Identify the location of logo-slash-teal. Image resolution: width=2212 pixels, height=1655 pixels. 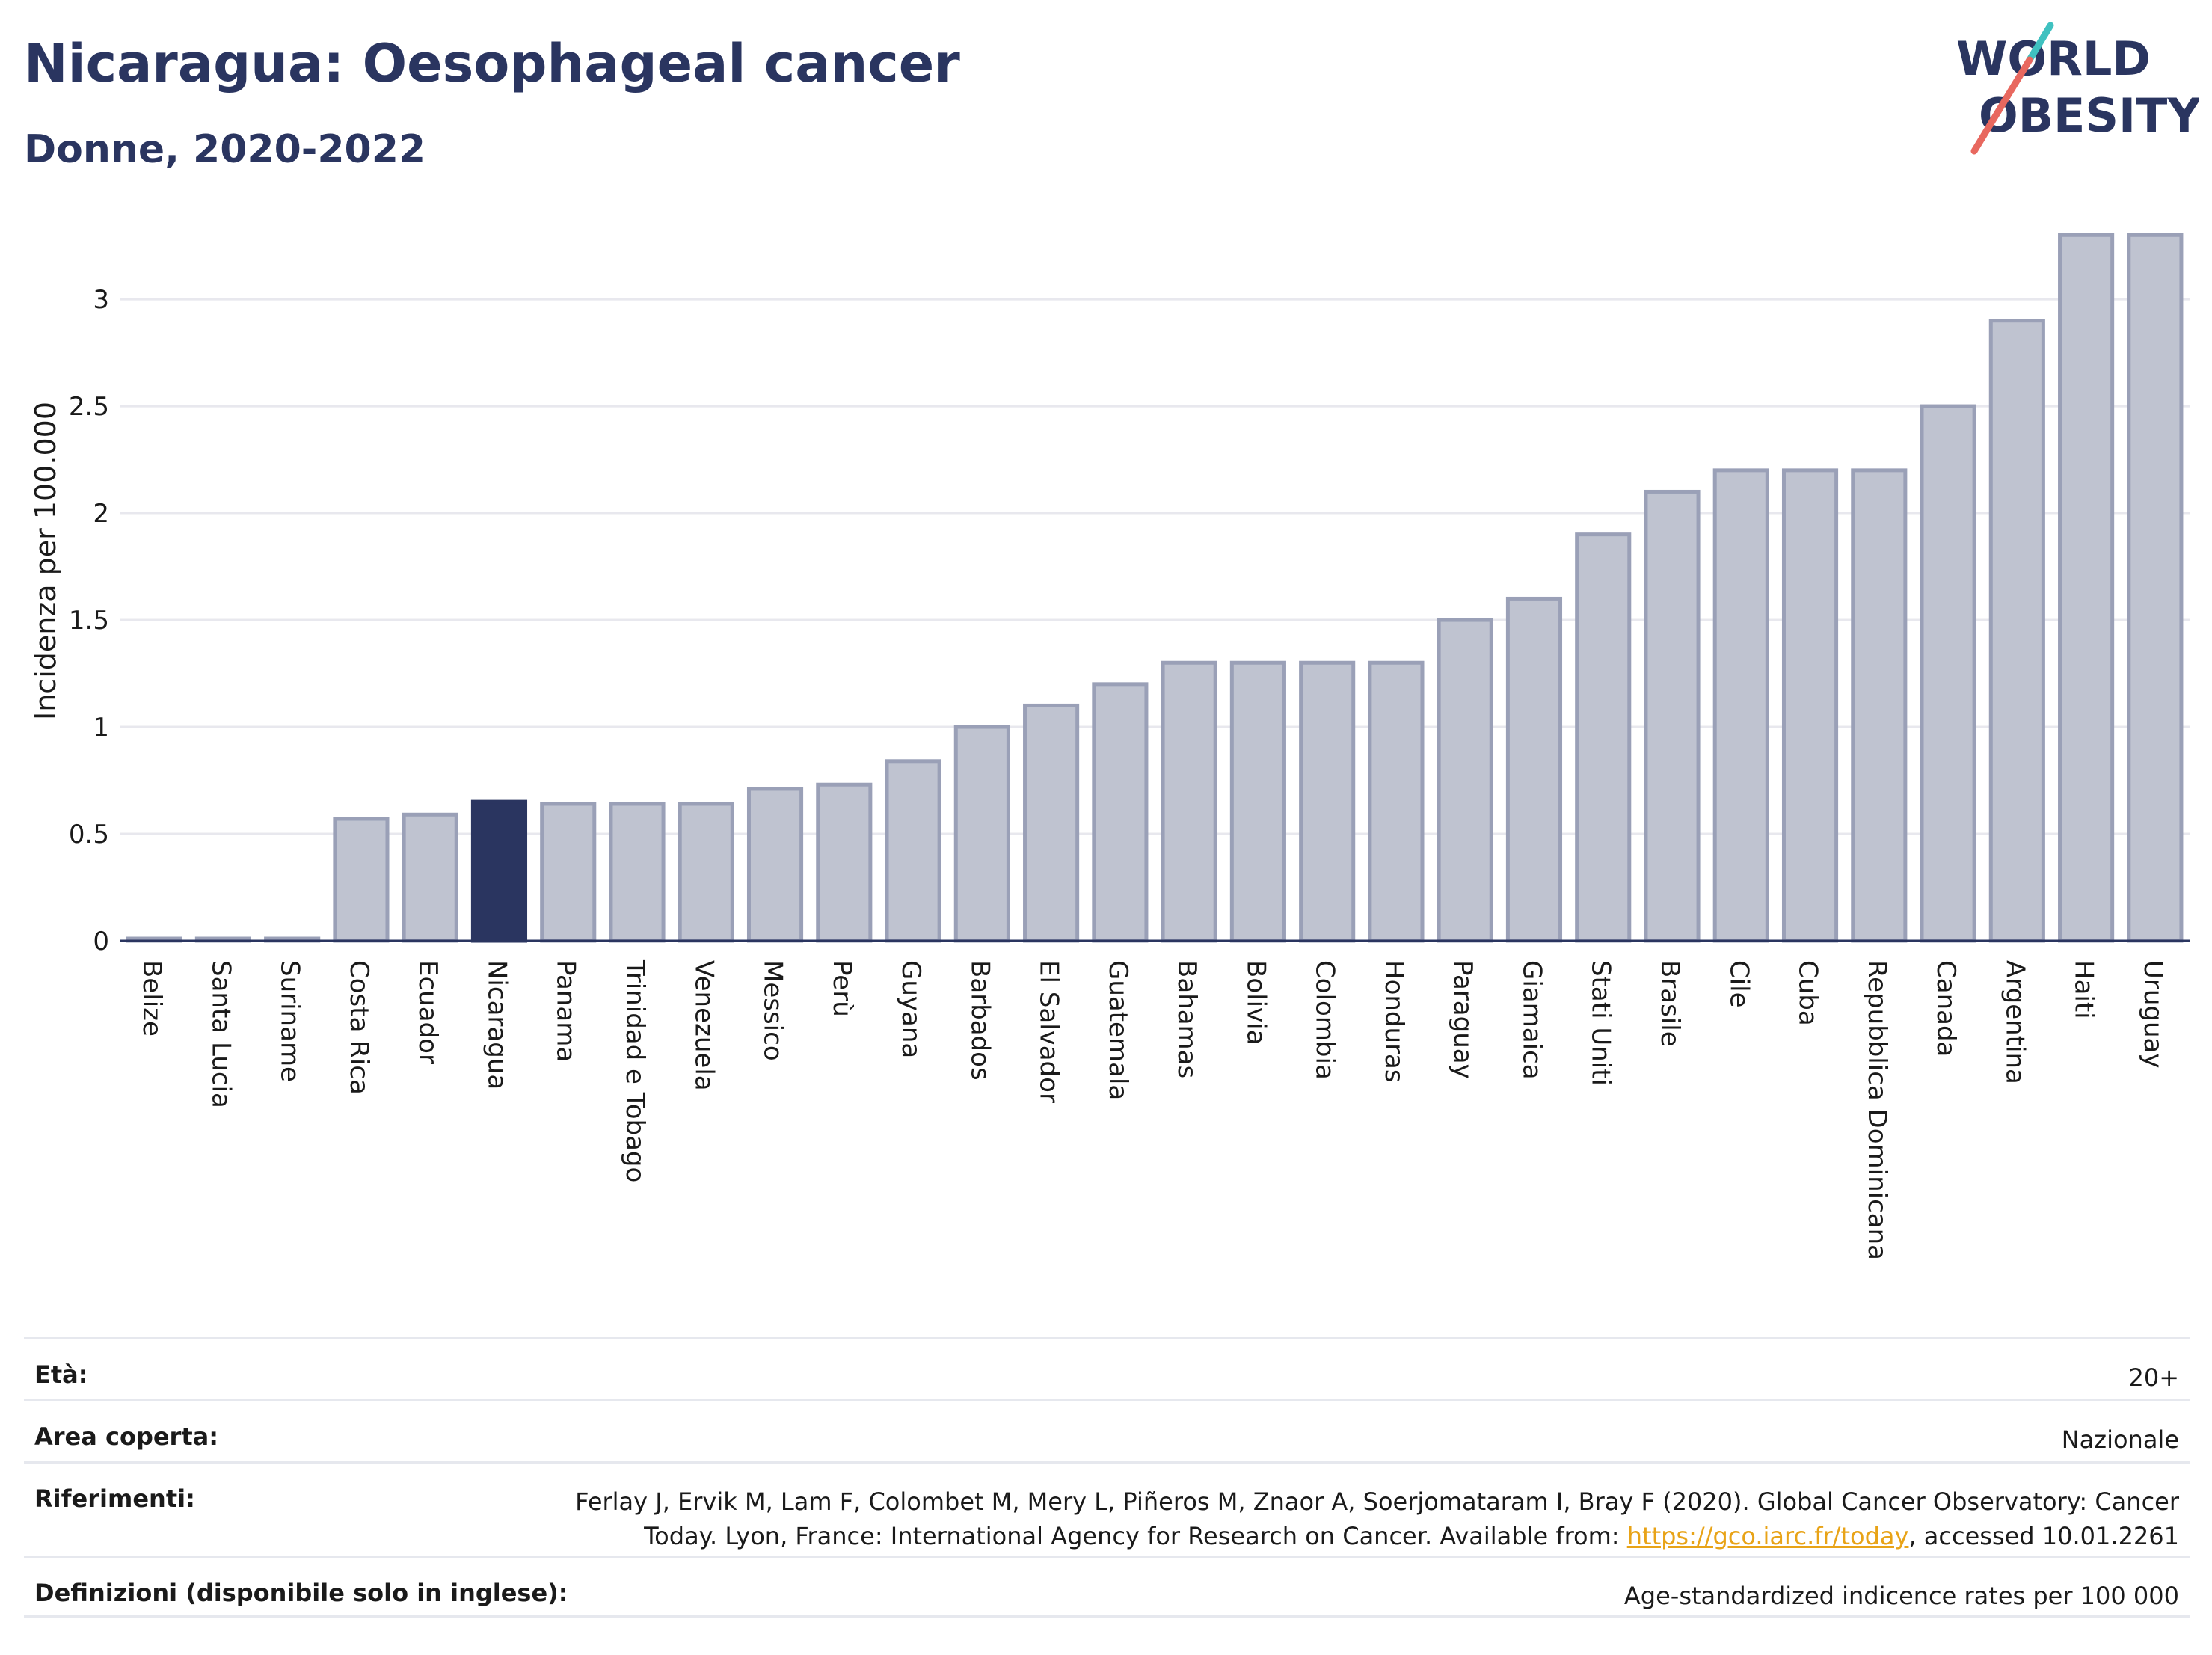
(2040, 43).